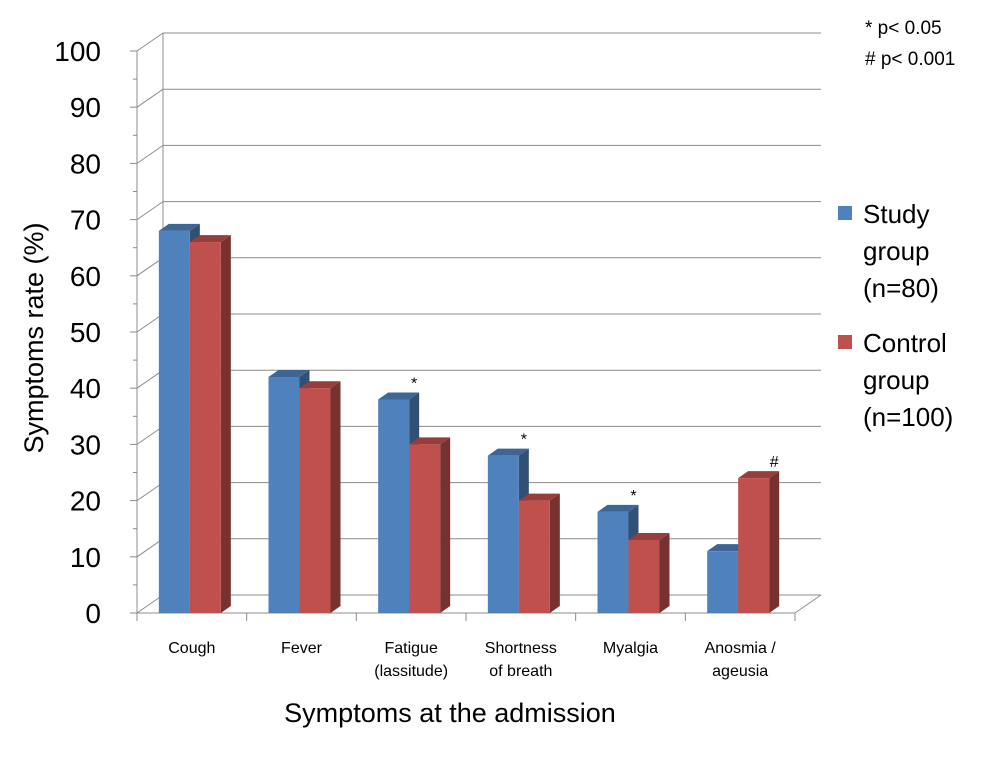  Describe the element at coordinates (521, 648) in the screenshot. I see `x-tick-label: Shortness` at that location.